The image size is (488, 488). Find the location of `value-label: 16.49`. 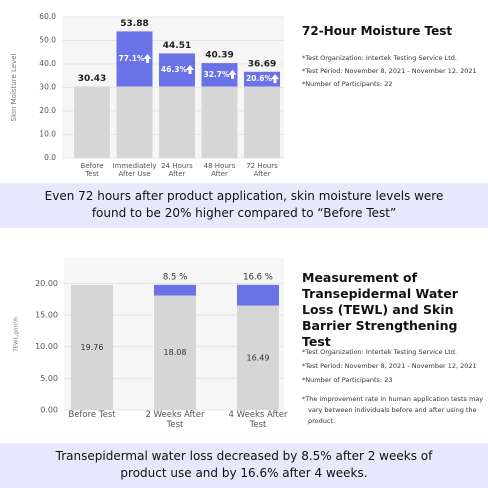

value-label: 16.49 is located at coordinates (258, 357).